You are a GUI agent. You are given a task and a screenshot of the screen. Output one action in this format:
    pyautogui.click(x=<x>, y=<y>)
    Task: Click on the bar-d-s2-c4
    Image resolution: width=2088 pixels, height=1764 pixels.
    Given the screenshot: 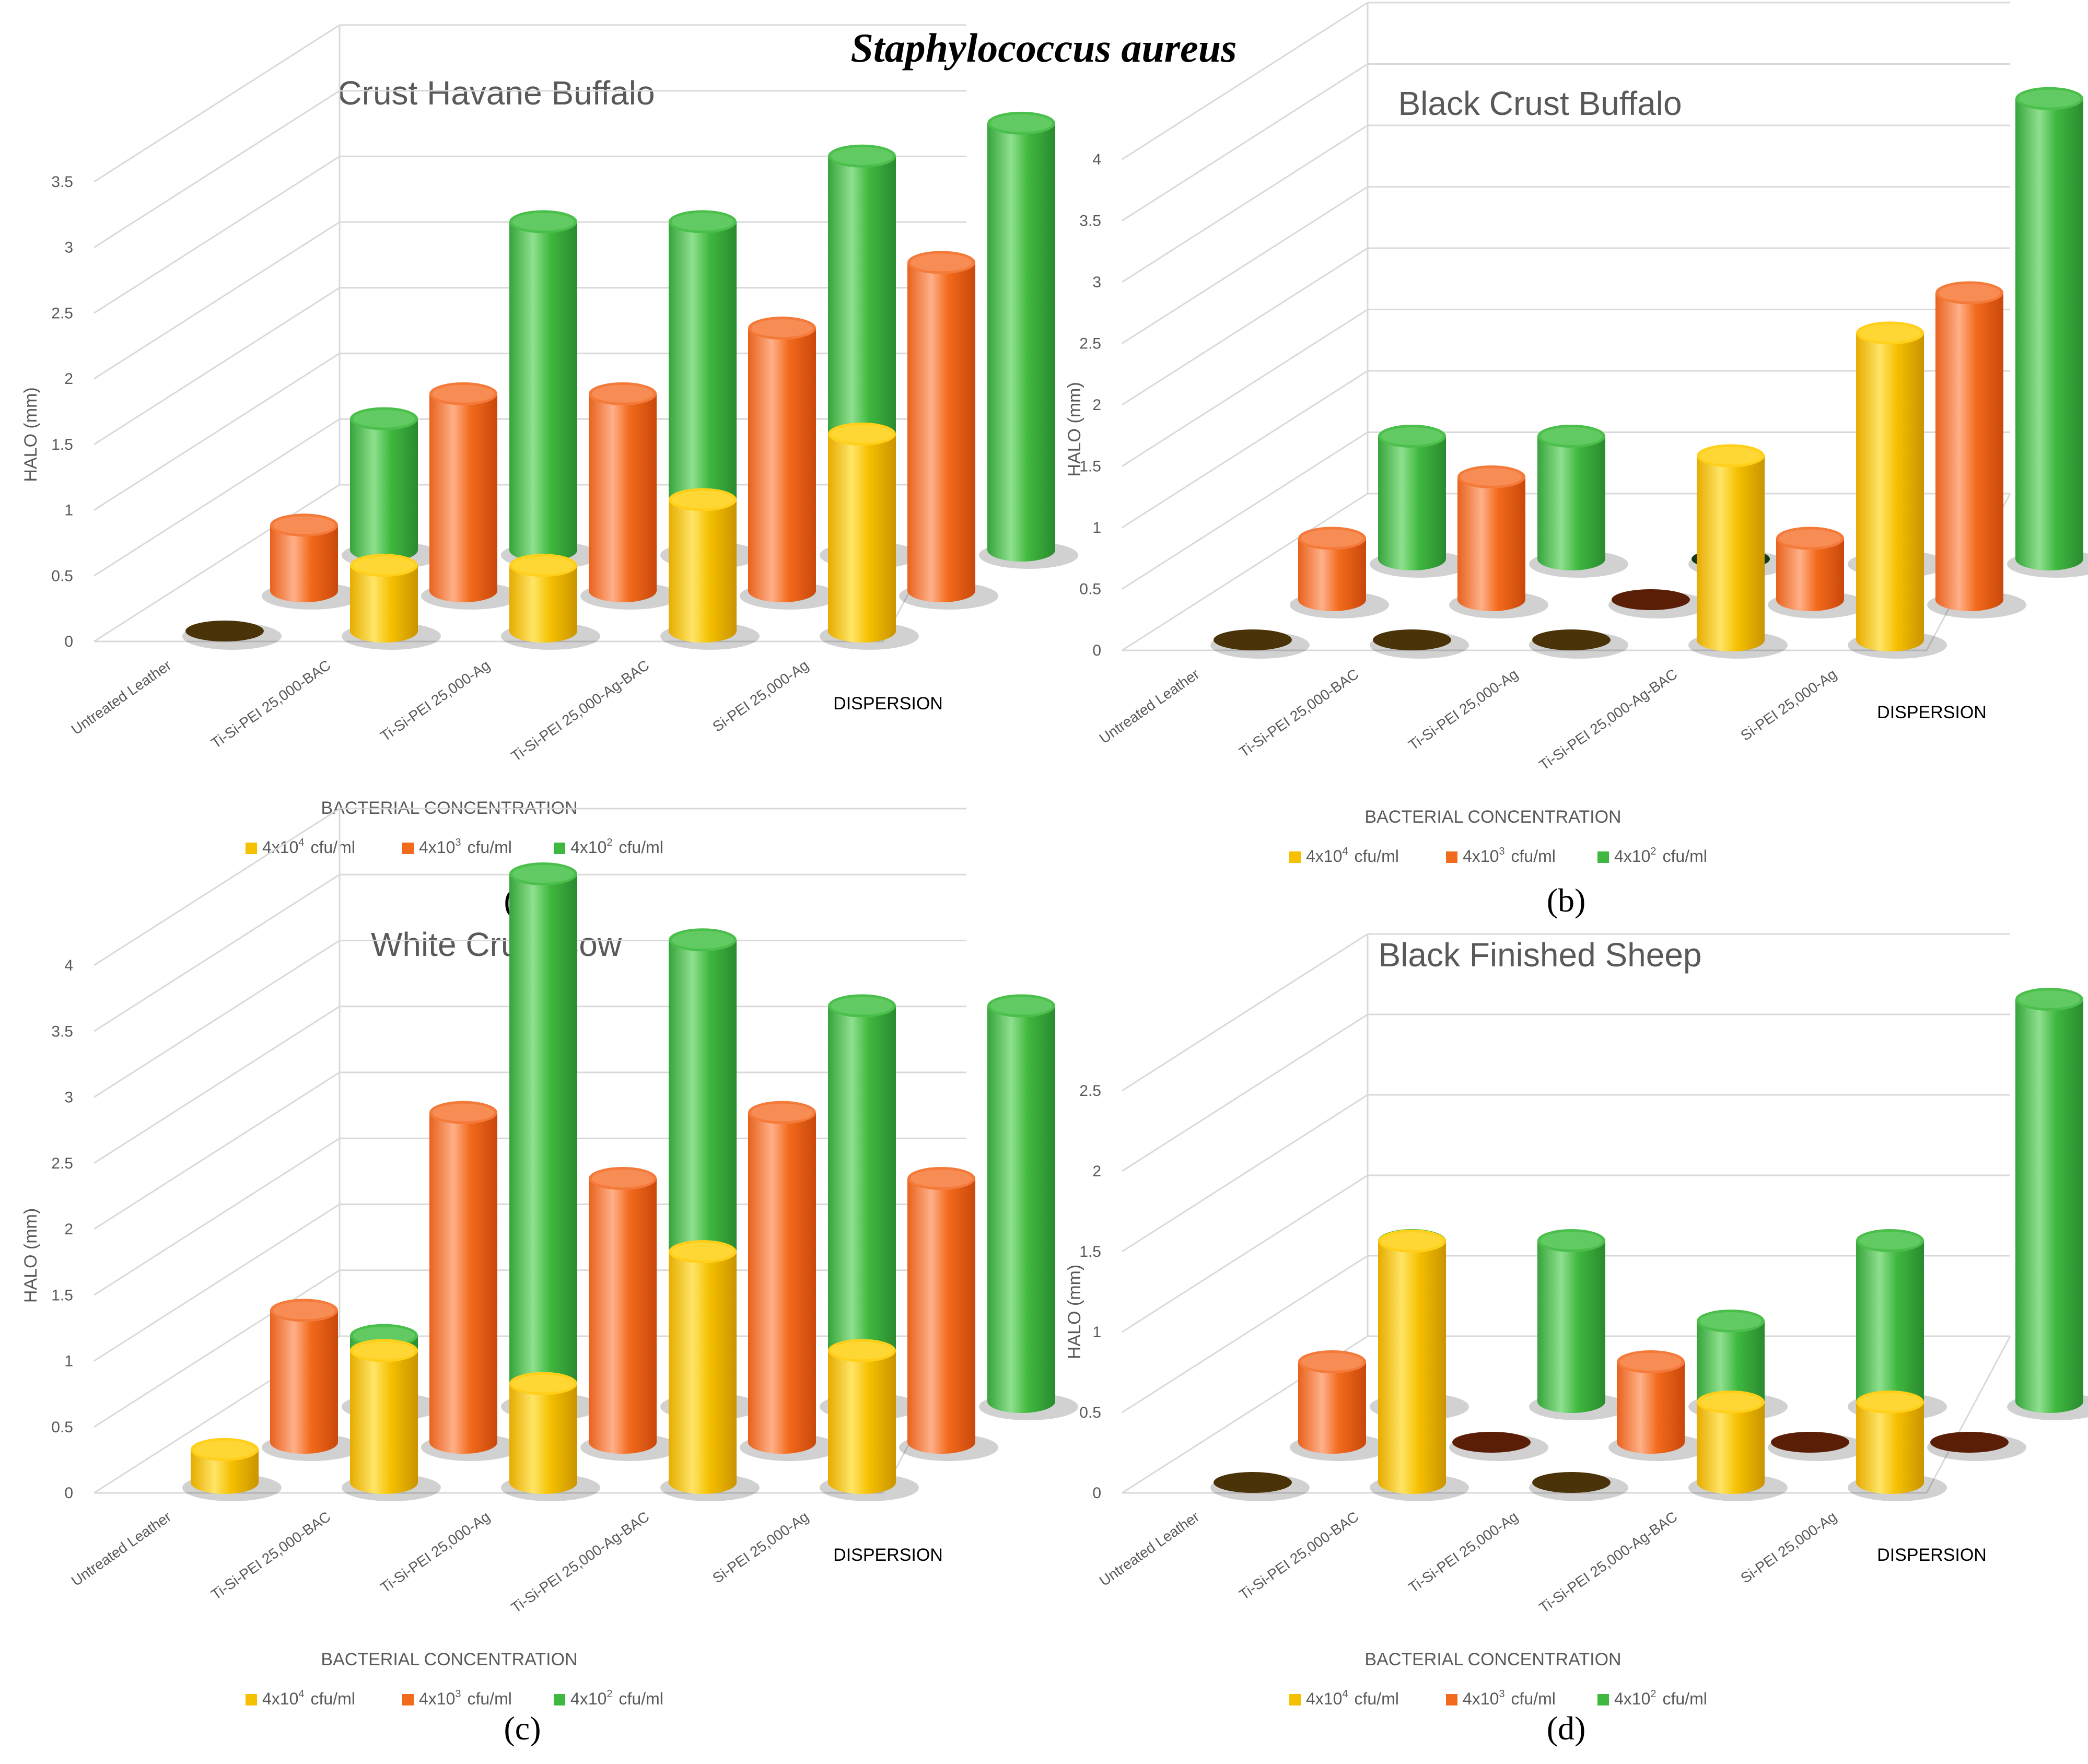 What is the action you would take?
    pyautogui.click(x=2047, y=1204)
    